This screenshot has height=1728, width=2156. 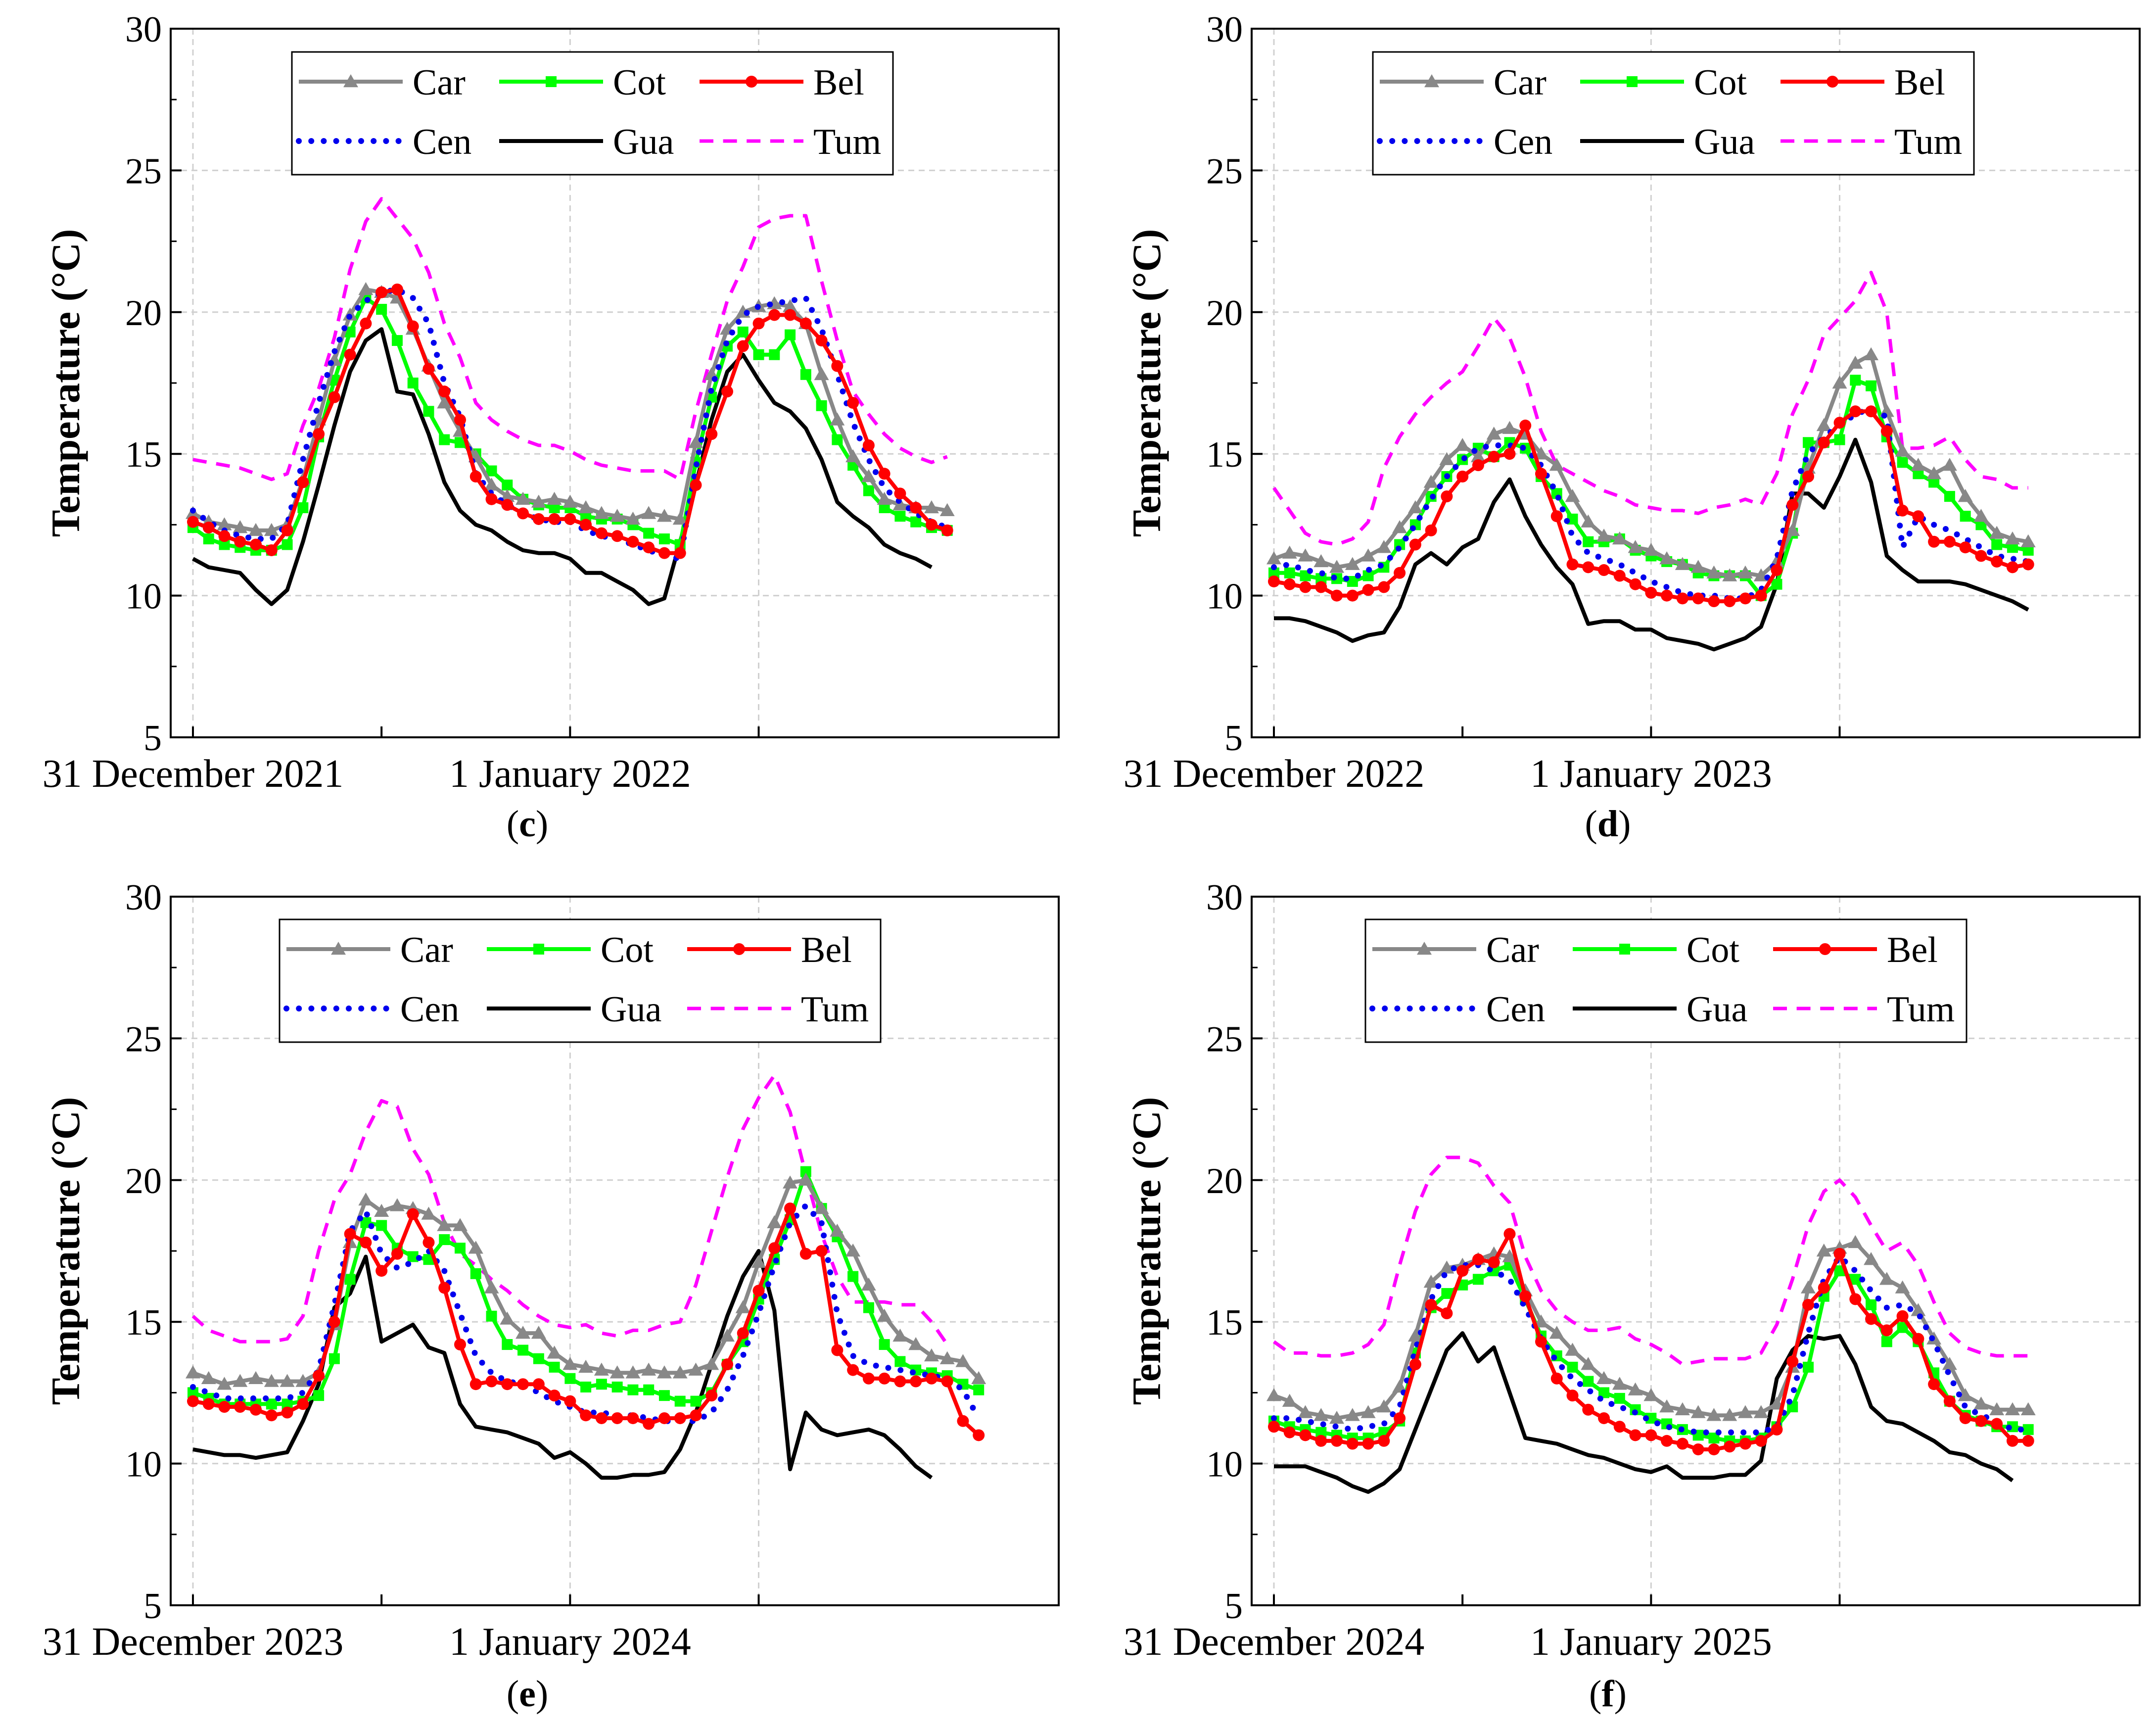 What do you see at coordinates (627, 950) in the screenshot?
I see `legend-label: Cot` at bounding box center [627, 950].